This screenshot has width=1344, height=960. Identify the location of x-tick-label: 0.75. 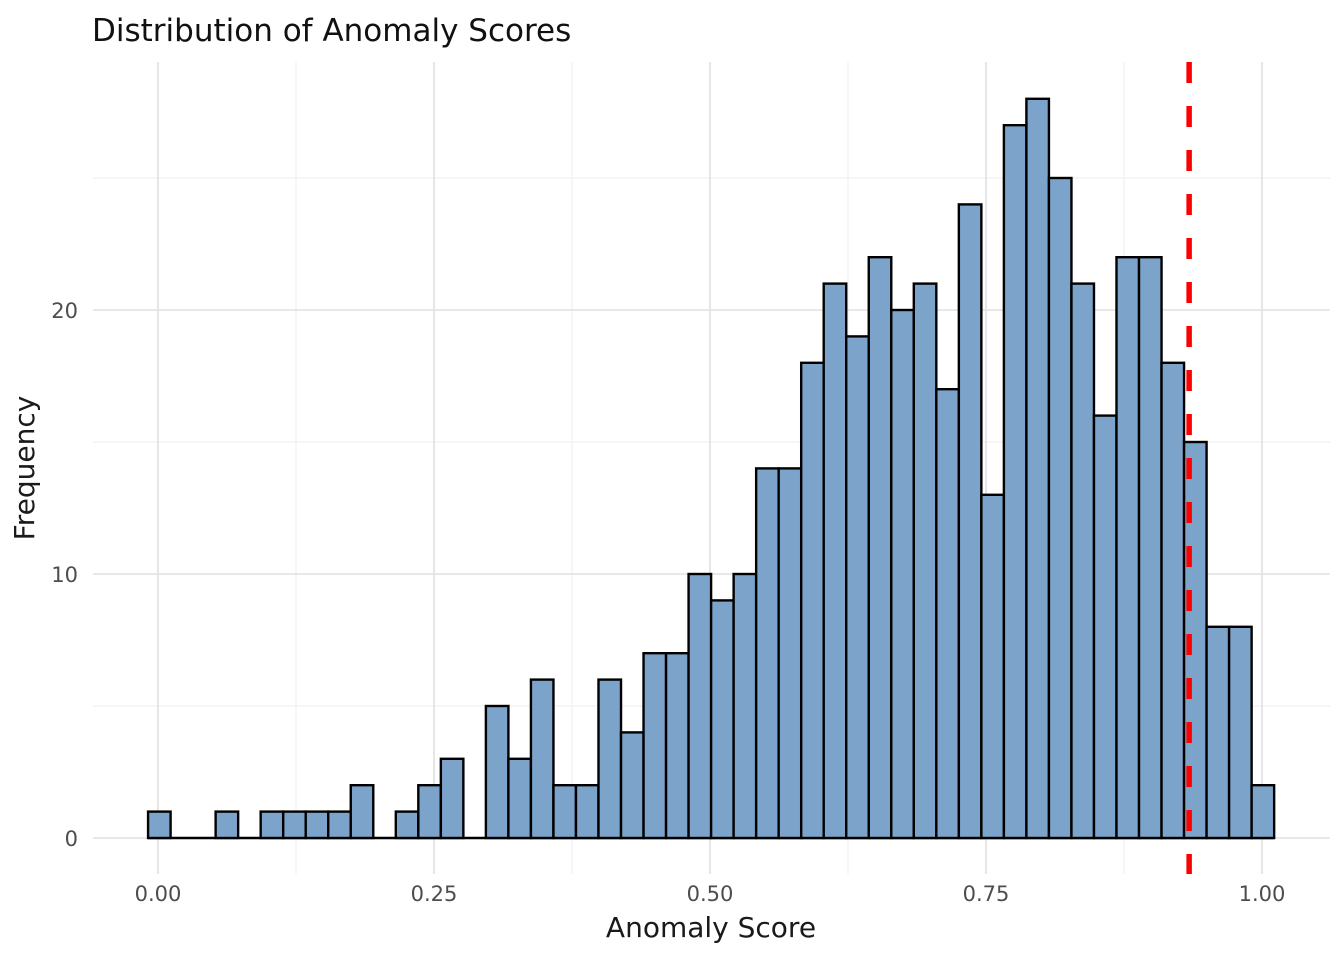
(986, 894).